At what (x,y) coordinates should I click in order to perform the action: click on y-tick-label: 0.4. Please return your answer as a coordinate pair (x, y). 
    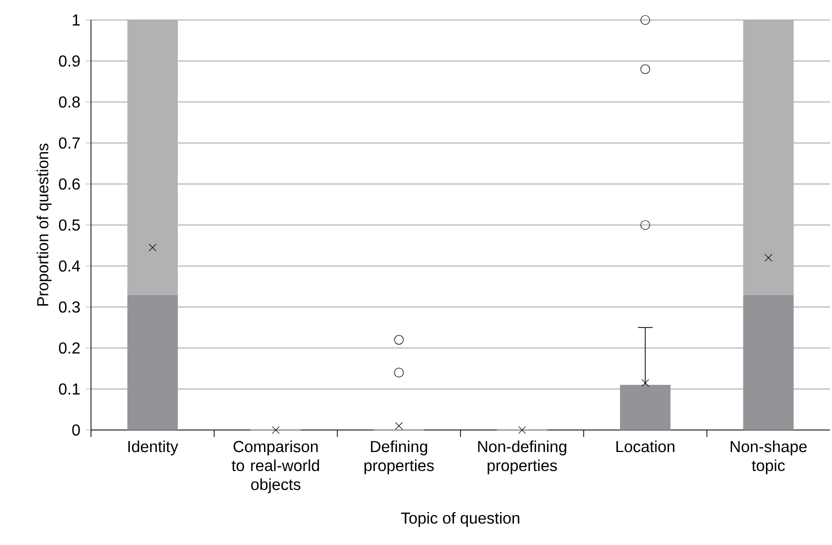
    Looking at the image, I should click on (69, 266).